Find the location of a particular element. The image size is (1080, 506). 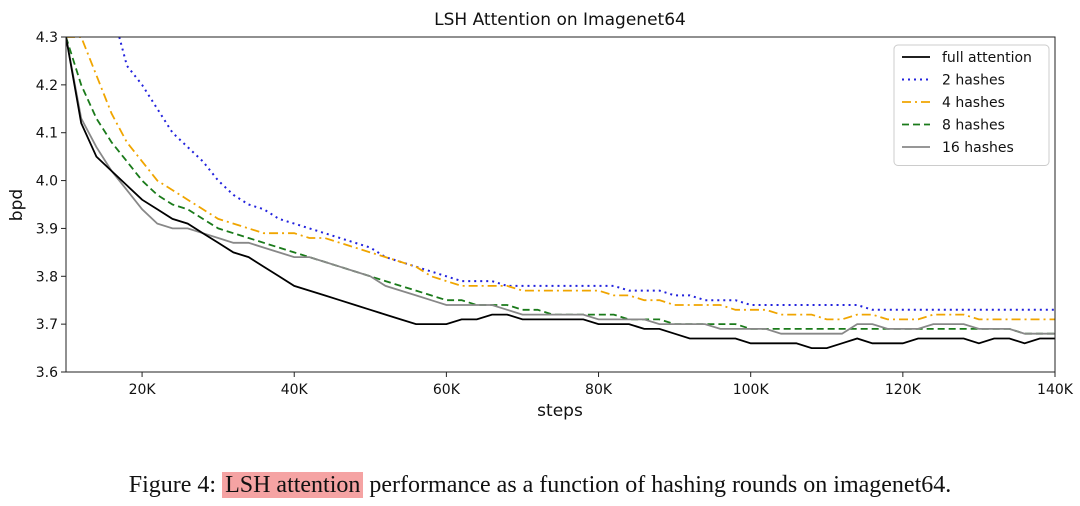

x-tick-label: 40K is located at coordinates (295, 390).